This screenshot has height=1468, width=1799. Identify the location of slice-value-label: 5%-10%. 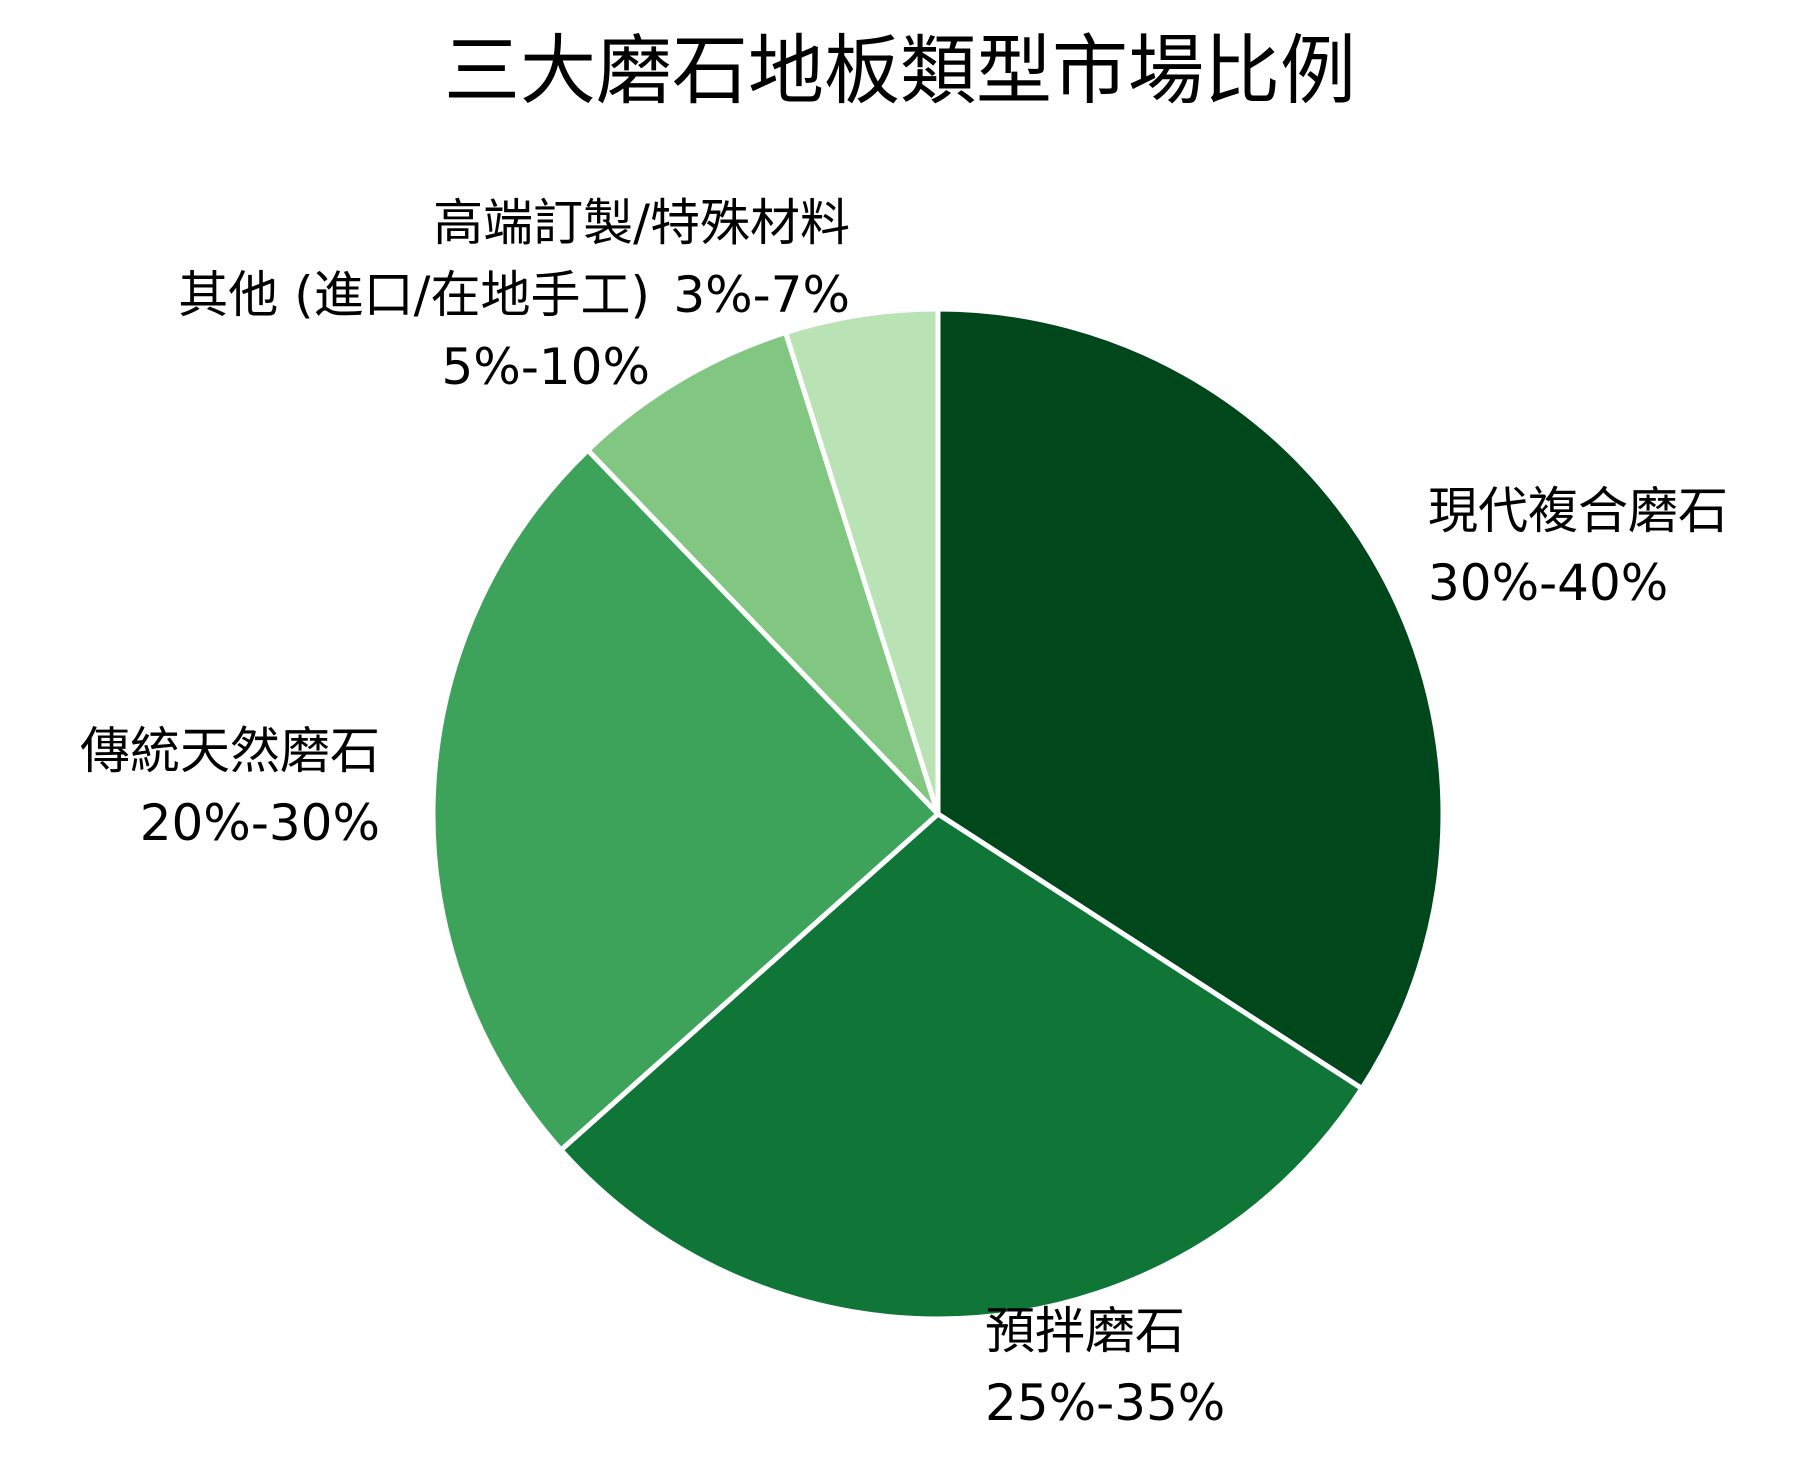
(546, 367).